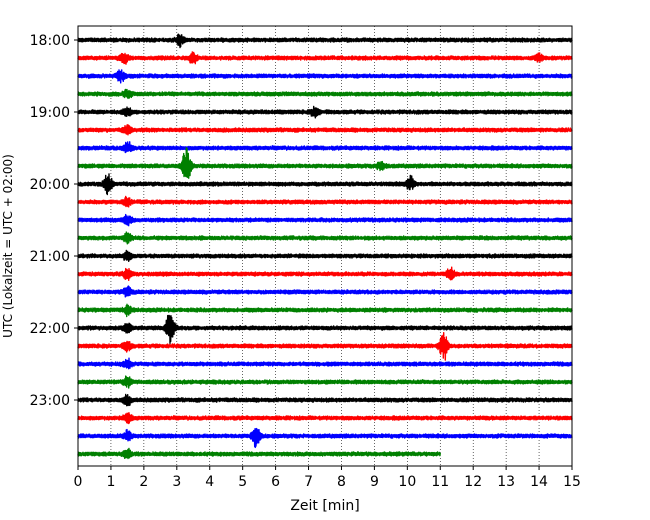  What do you see at coordinates (275, 482) in the screenshot?
I see `x-tick-label: 6` at bounding box center [275, 482].